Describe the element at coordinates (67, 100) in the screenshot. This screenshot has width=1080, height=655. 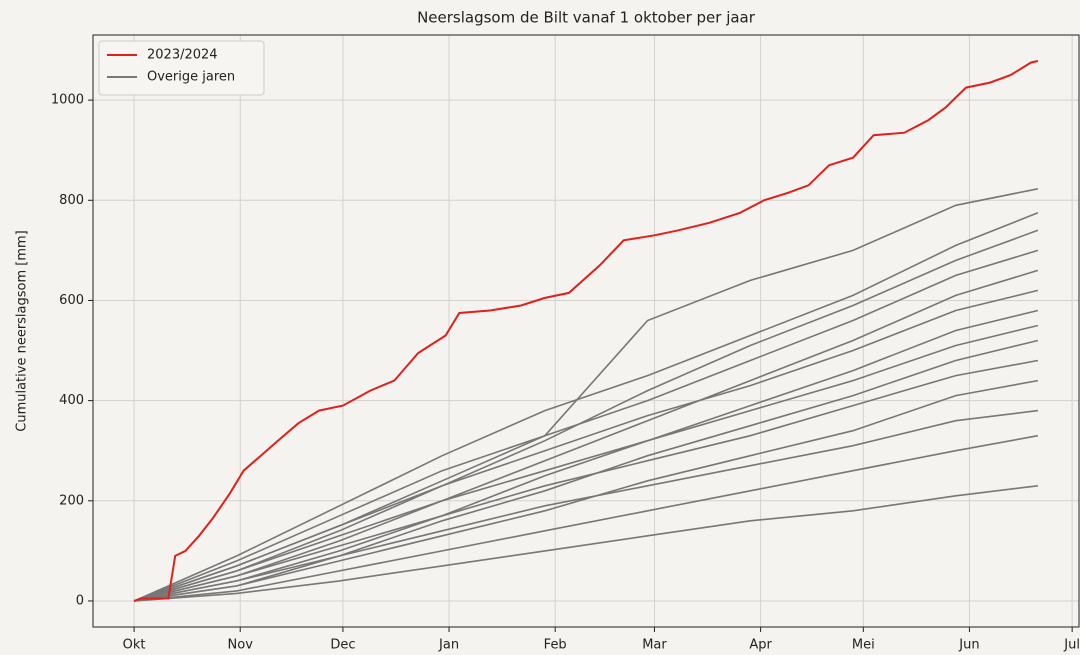
I see `y-tick-label: 1000` at that location.